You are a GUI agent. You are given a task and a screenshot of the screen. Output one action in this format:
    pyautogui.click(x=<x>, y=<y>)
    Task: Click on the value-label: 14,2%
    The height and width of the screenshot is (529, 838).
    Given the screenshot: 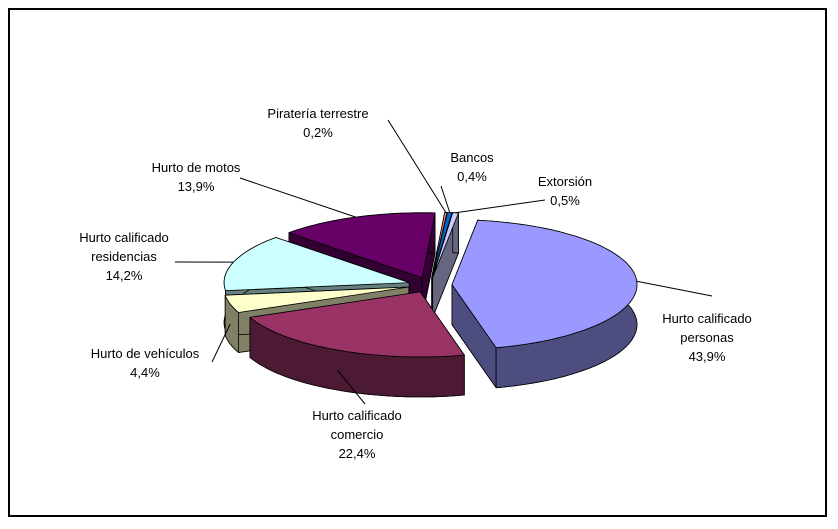 What is the action you would take?
    pyautogui.click(x=124, y=275)
    